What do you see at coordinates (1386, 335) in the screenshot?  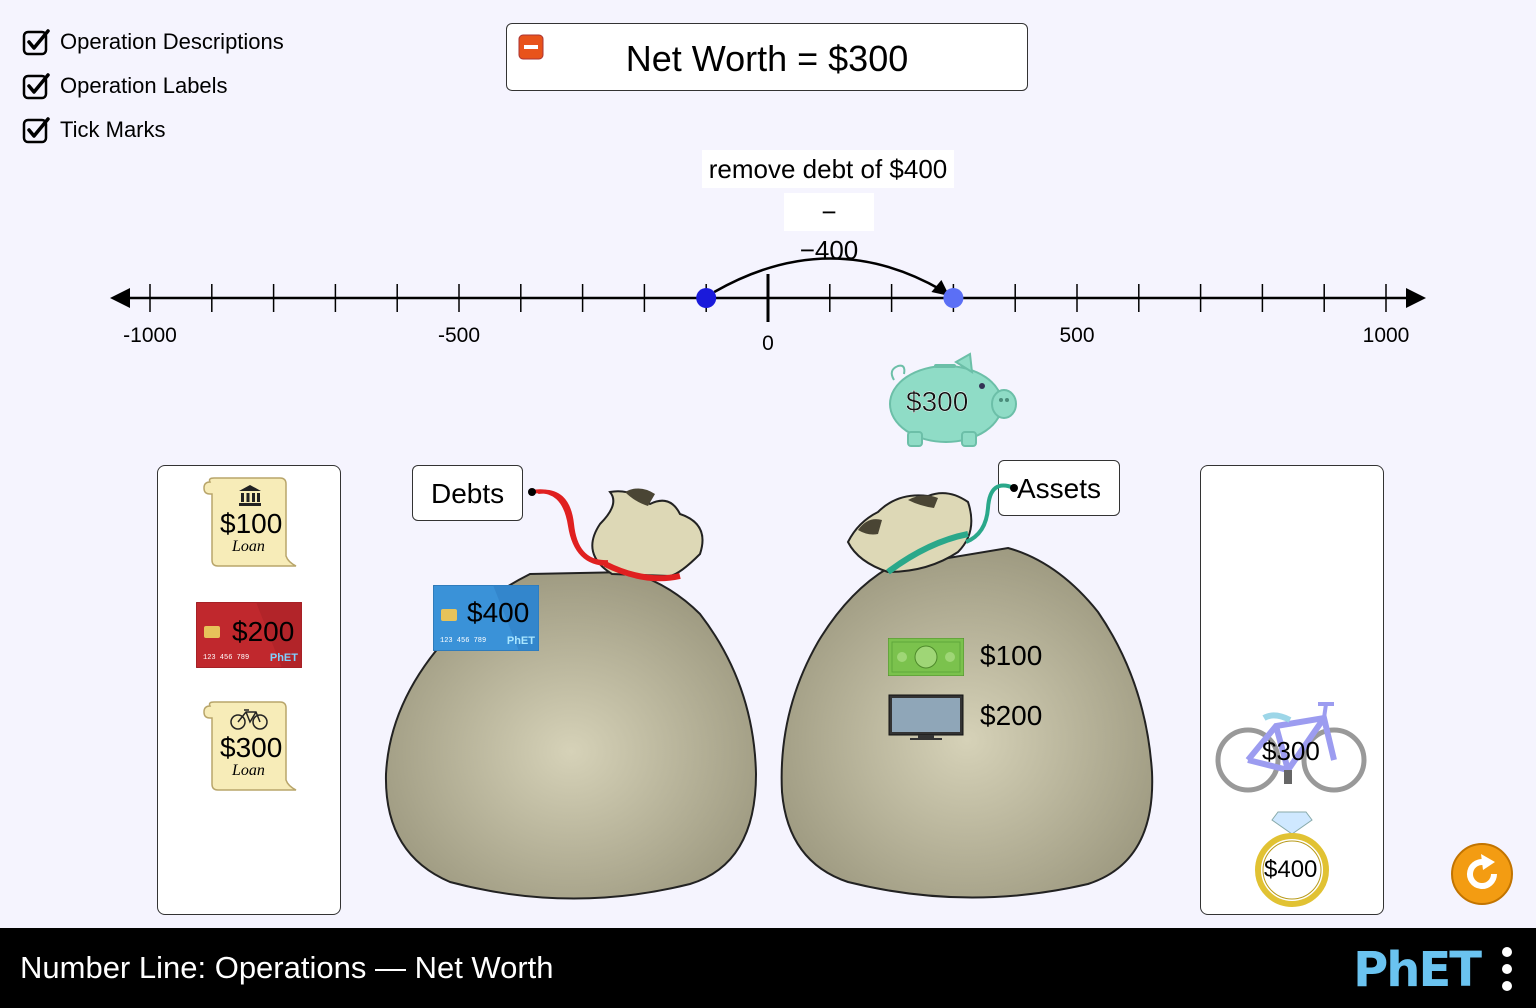 I see `tick-label: 1000` at bounding box center [1386, 335].